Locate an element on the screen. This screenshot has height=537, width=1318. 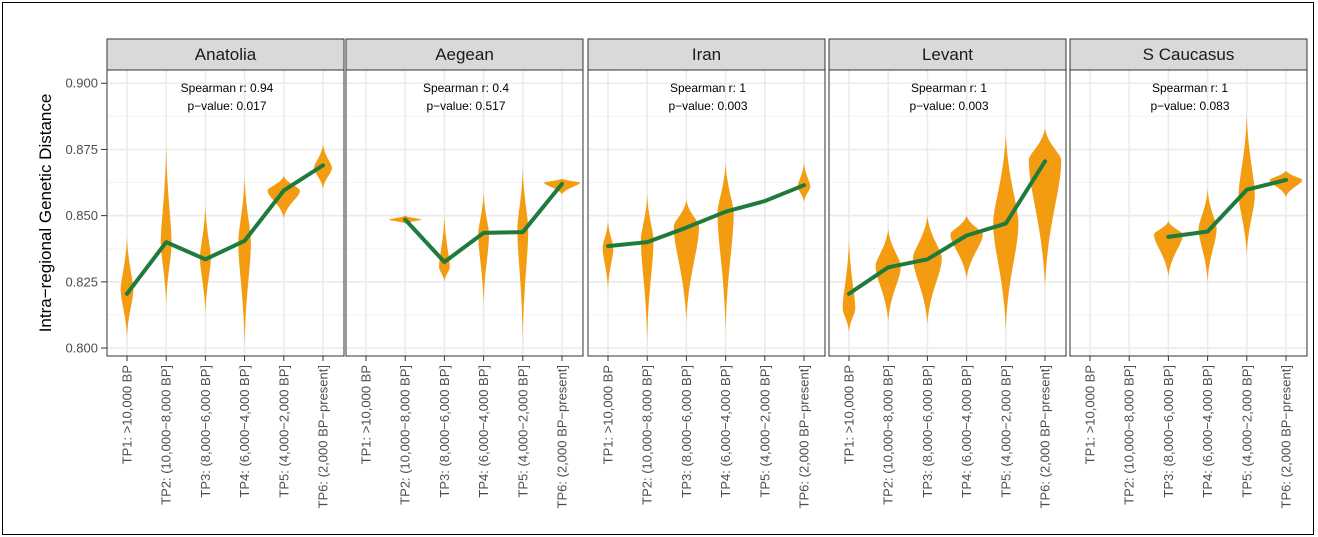
panel-strip-label: Anatolia is located at coordinates (226, 54).